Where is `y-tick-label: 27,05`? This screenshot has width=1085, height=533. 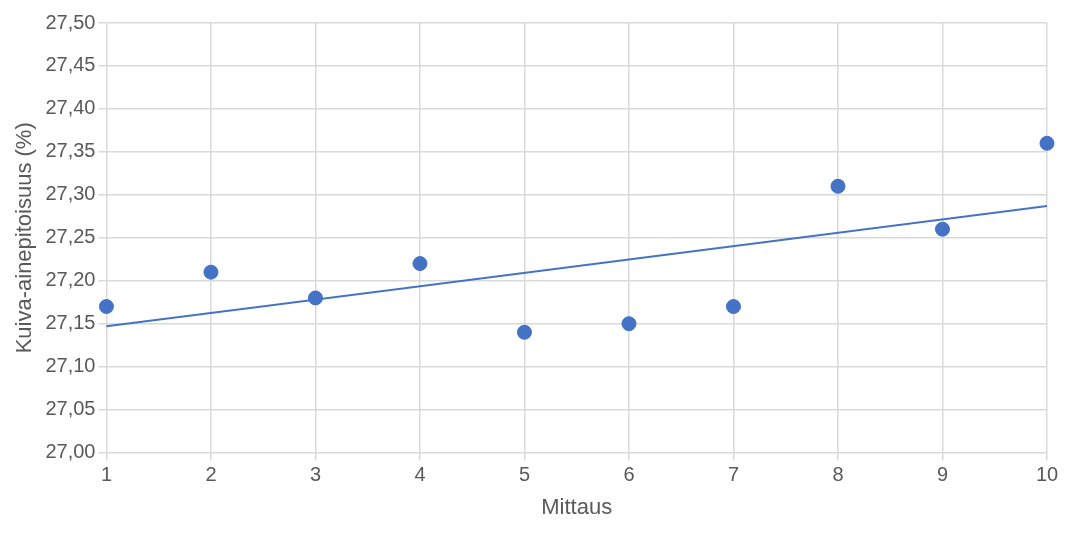
y-tick-label: 27,05 is located at coordinates (70, 408).